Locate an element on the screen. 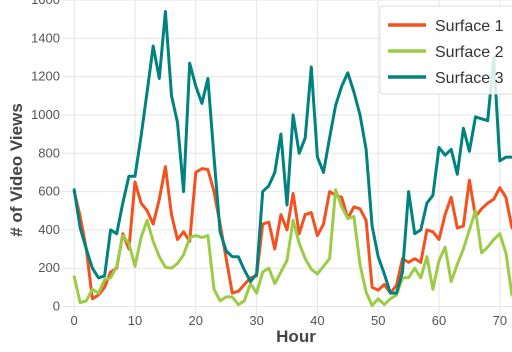 The width and height of the screenshot is (512, 352). y-tick-label: 1600 is located at coordinates (45, 3).